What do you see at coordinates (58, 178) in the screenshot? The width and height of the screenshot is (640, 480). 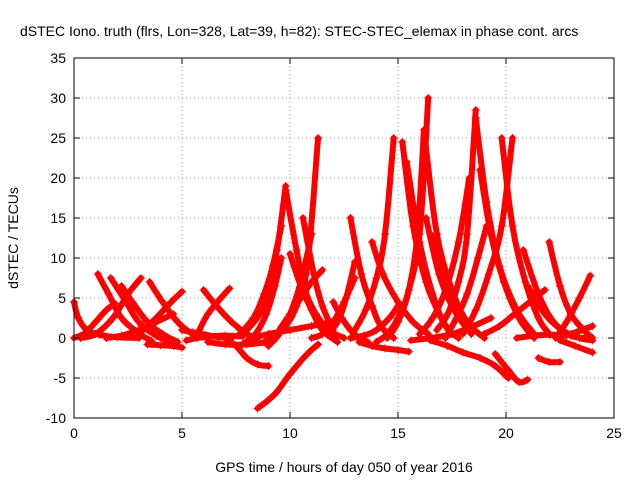 I see `y-tick-label: 20` at bounding box center [58, 178].